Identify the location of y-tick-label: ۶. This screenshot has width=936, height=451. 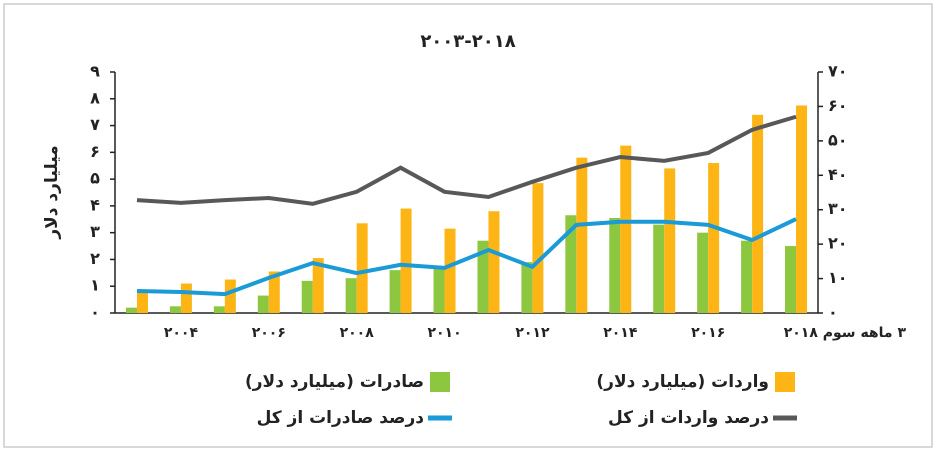
(95, 151).